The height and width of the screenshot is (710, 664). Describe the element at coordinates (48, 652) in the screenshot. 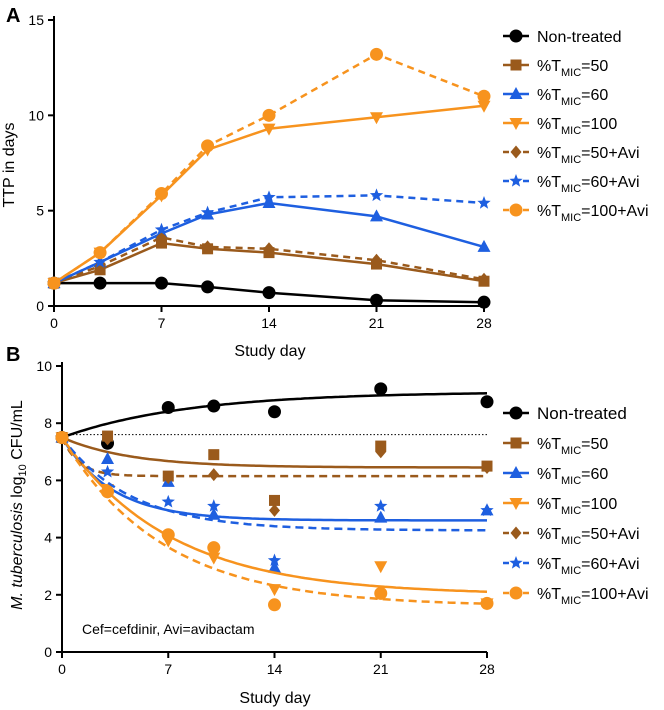

I see `panel-b-y-tick-label: 0` at that location.